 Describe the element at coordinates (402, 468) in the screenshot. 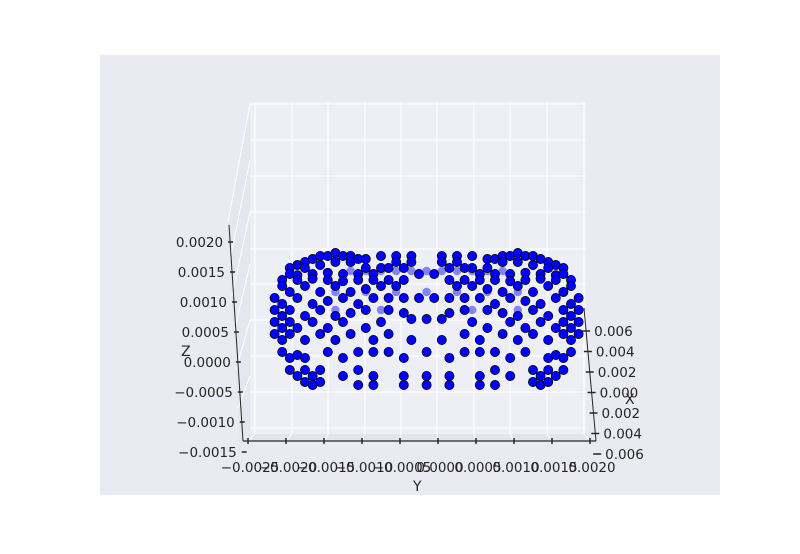

I see `y-tick-label: −0.0005` at that location.